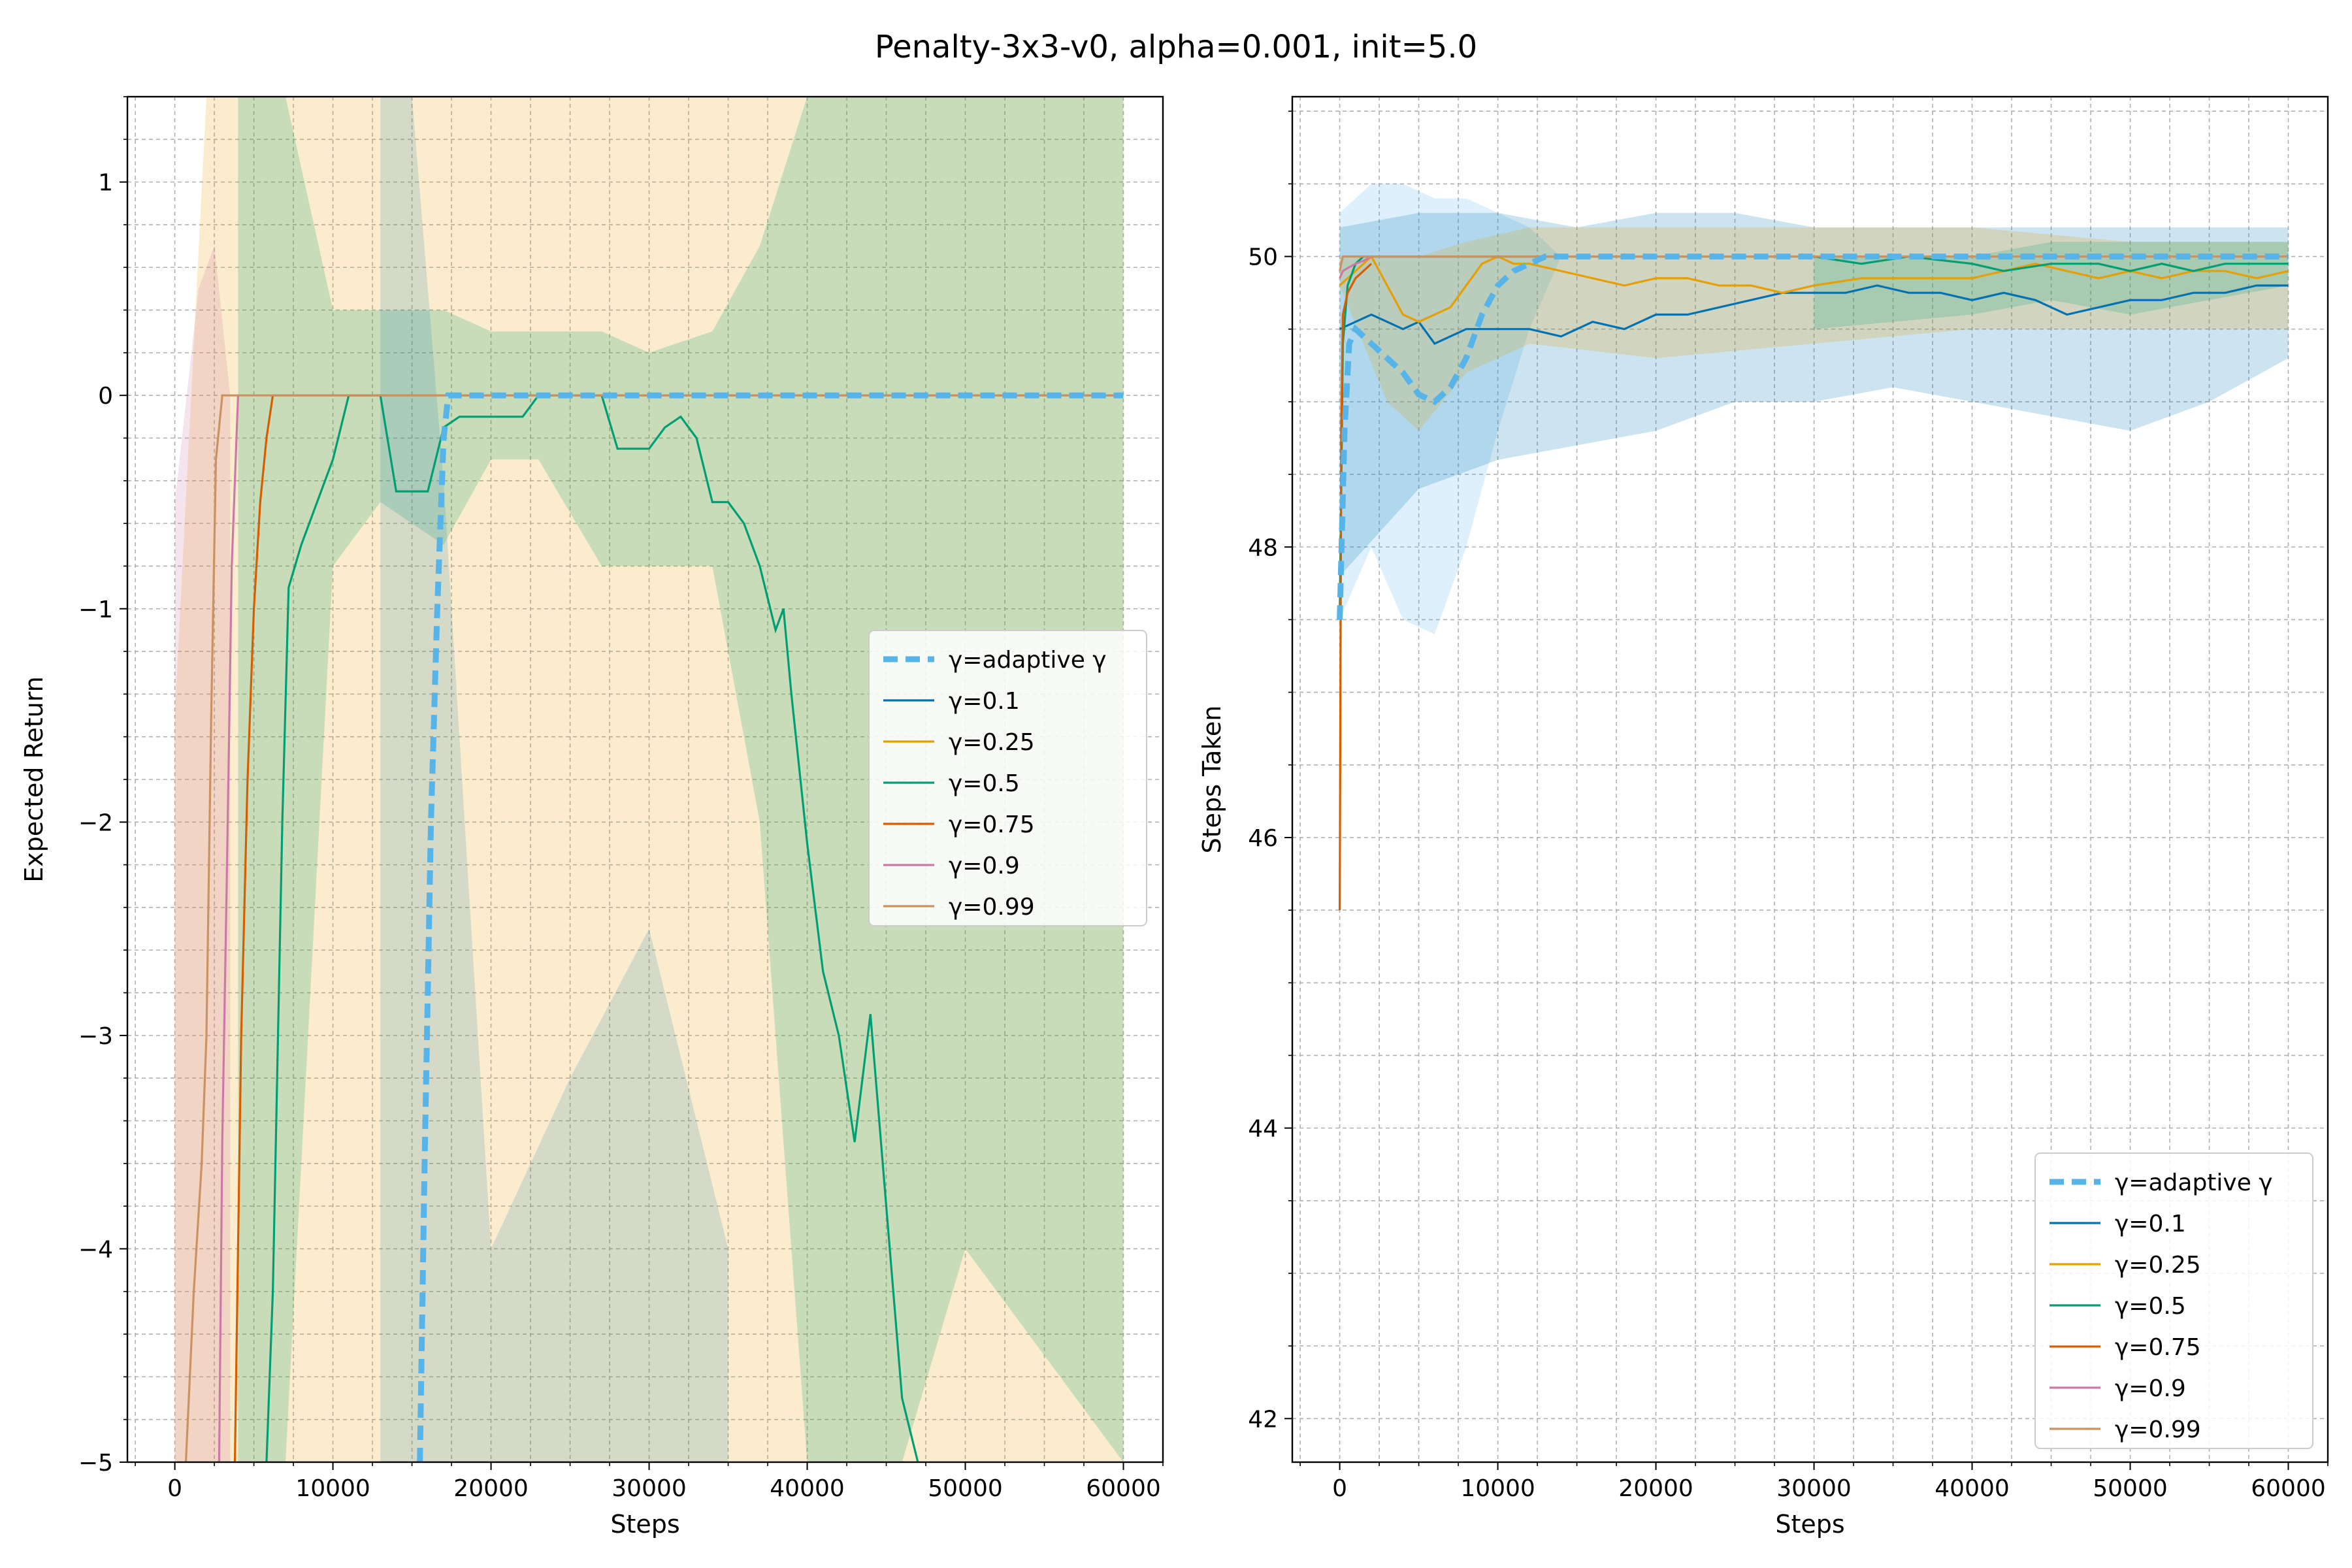  I want to click on y-tick-label: −2, so click(95, 822).